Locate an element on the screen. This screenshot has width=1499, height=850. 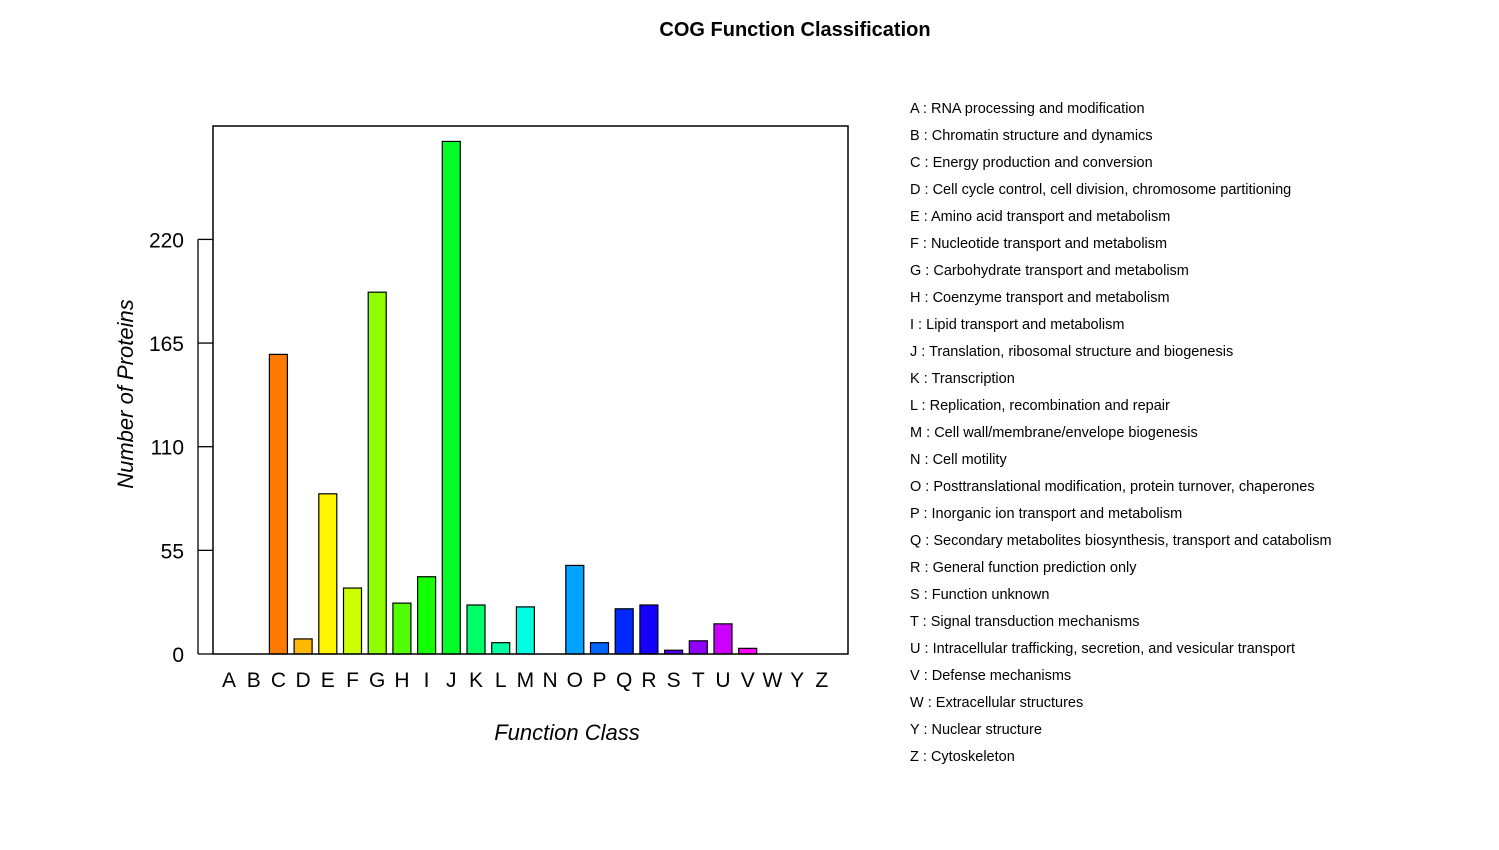
x-tick-label: Q is located at coordinates (624, 680).